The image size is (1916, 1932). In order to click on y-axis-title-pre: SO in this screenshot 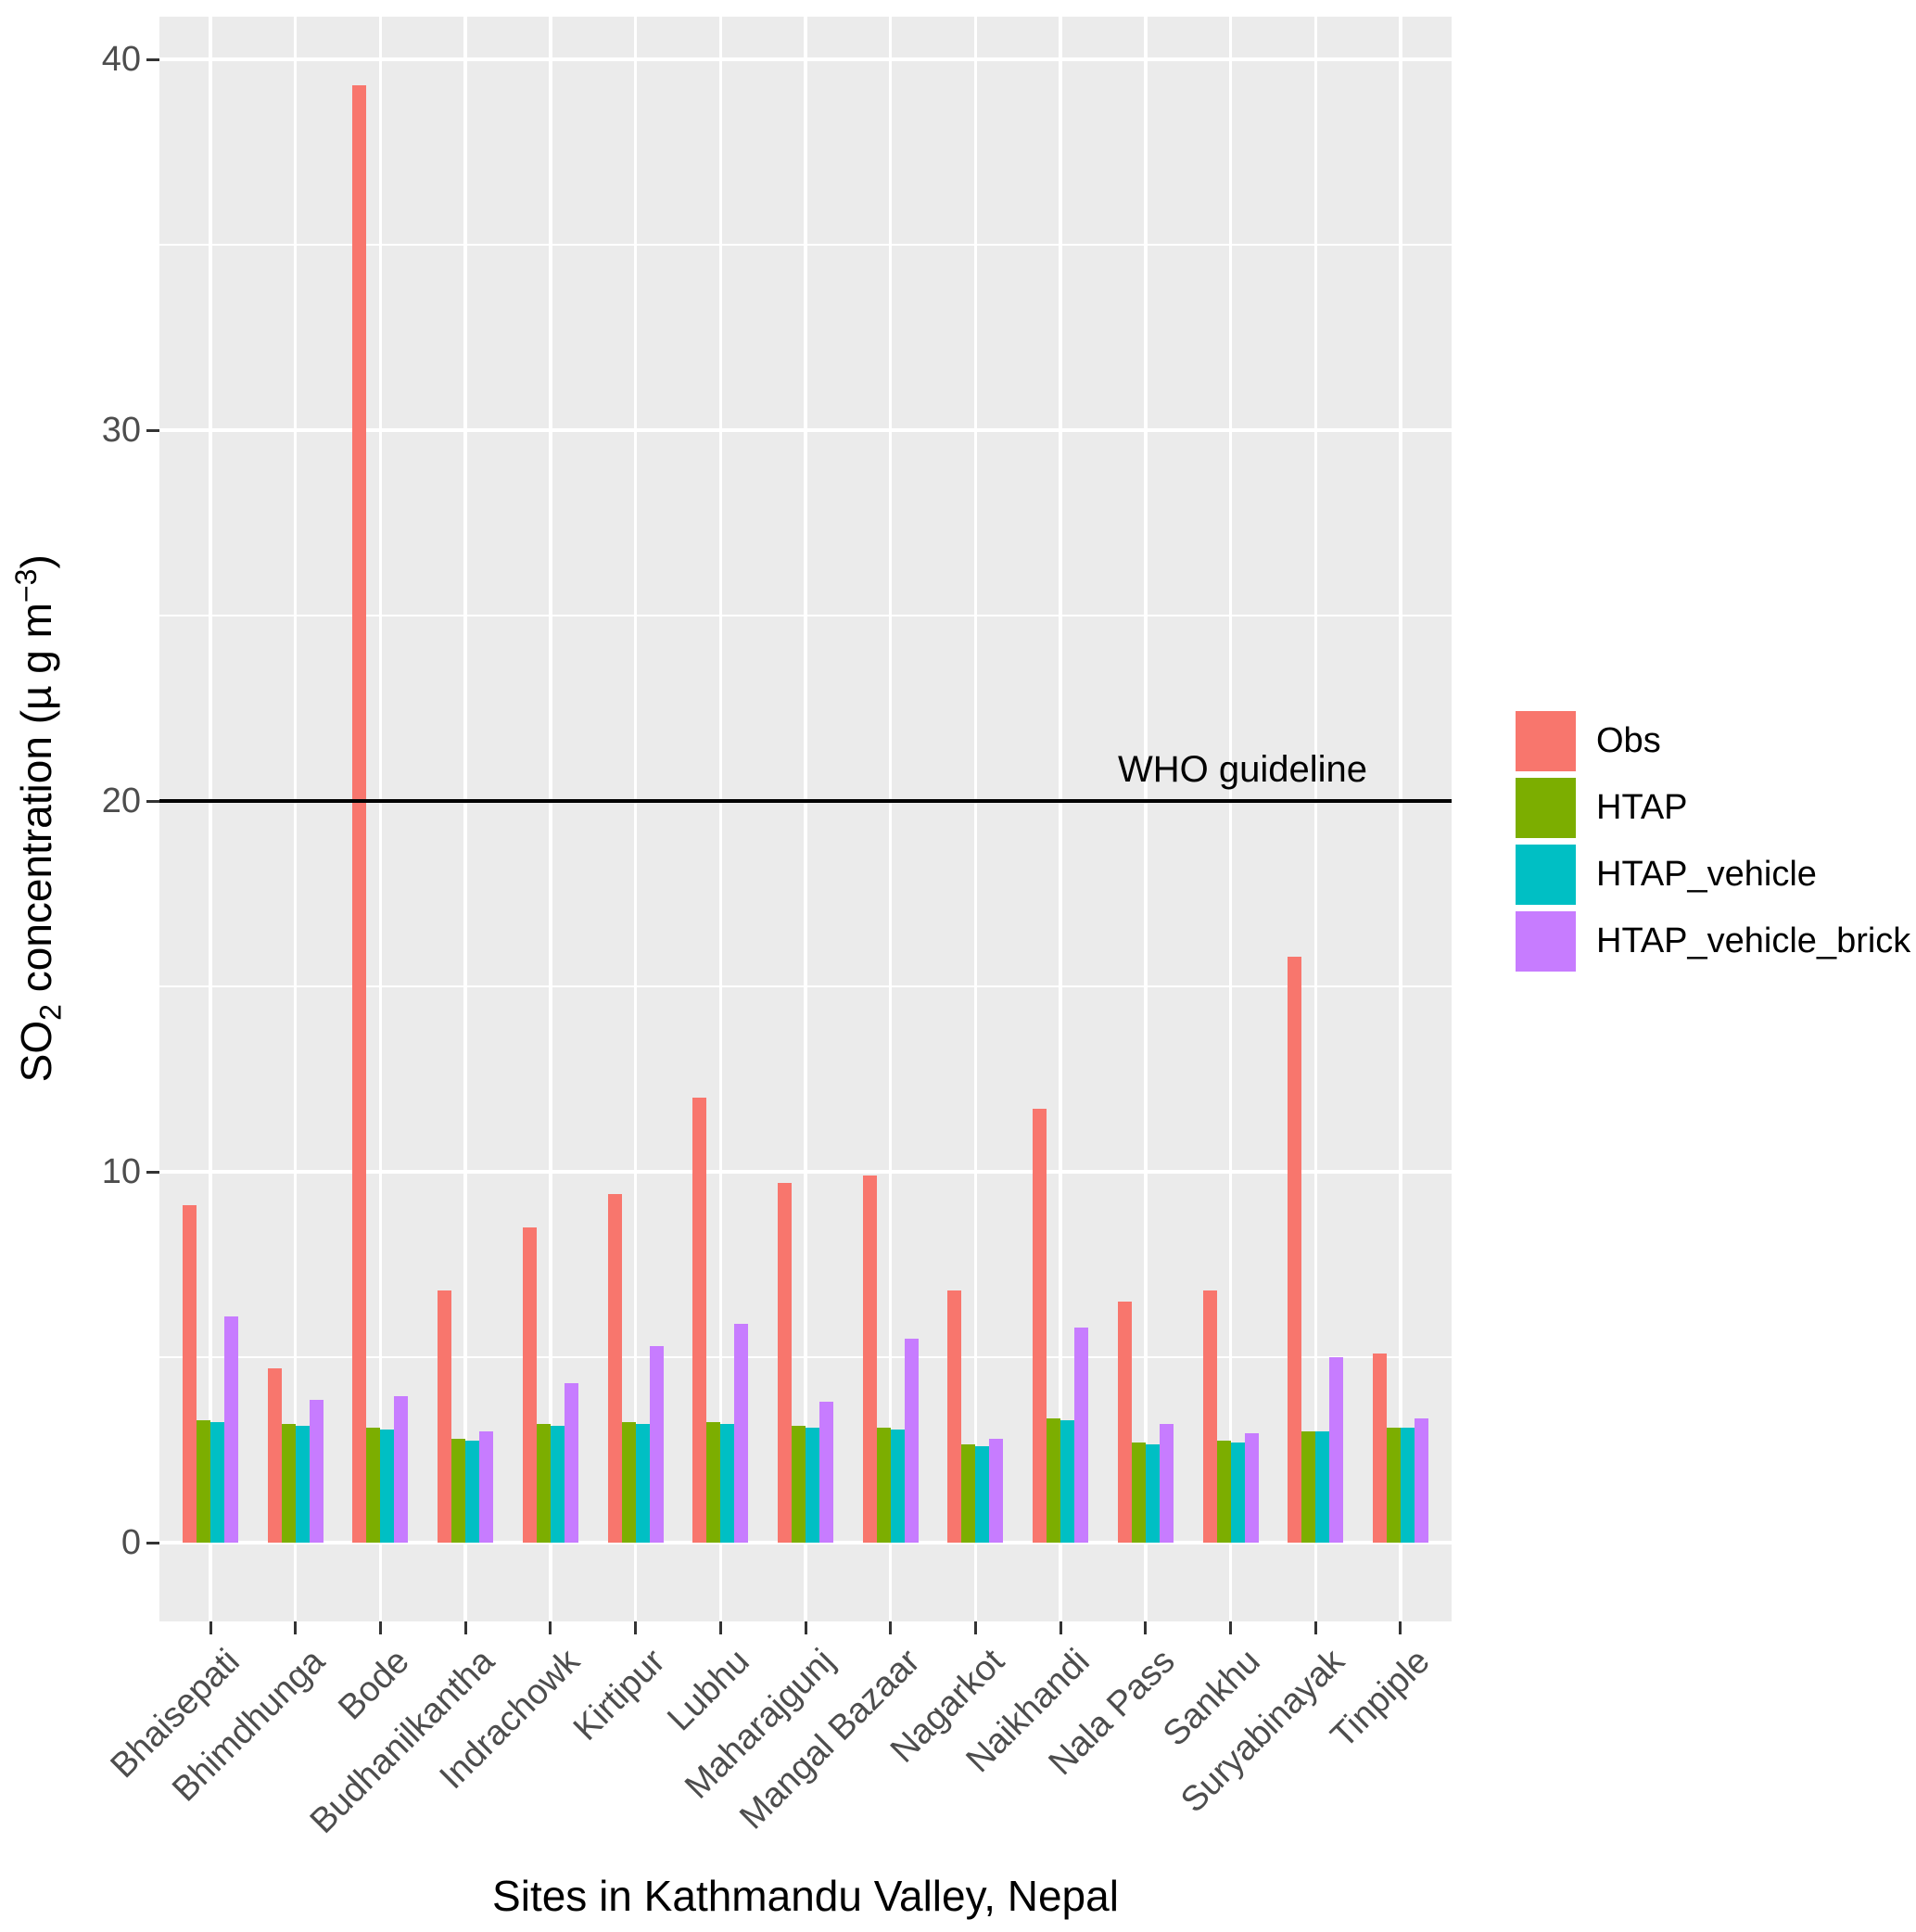, I will do `click(36, 1052)`.